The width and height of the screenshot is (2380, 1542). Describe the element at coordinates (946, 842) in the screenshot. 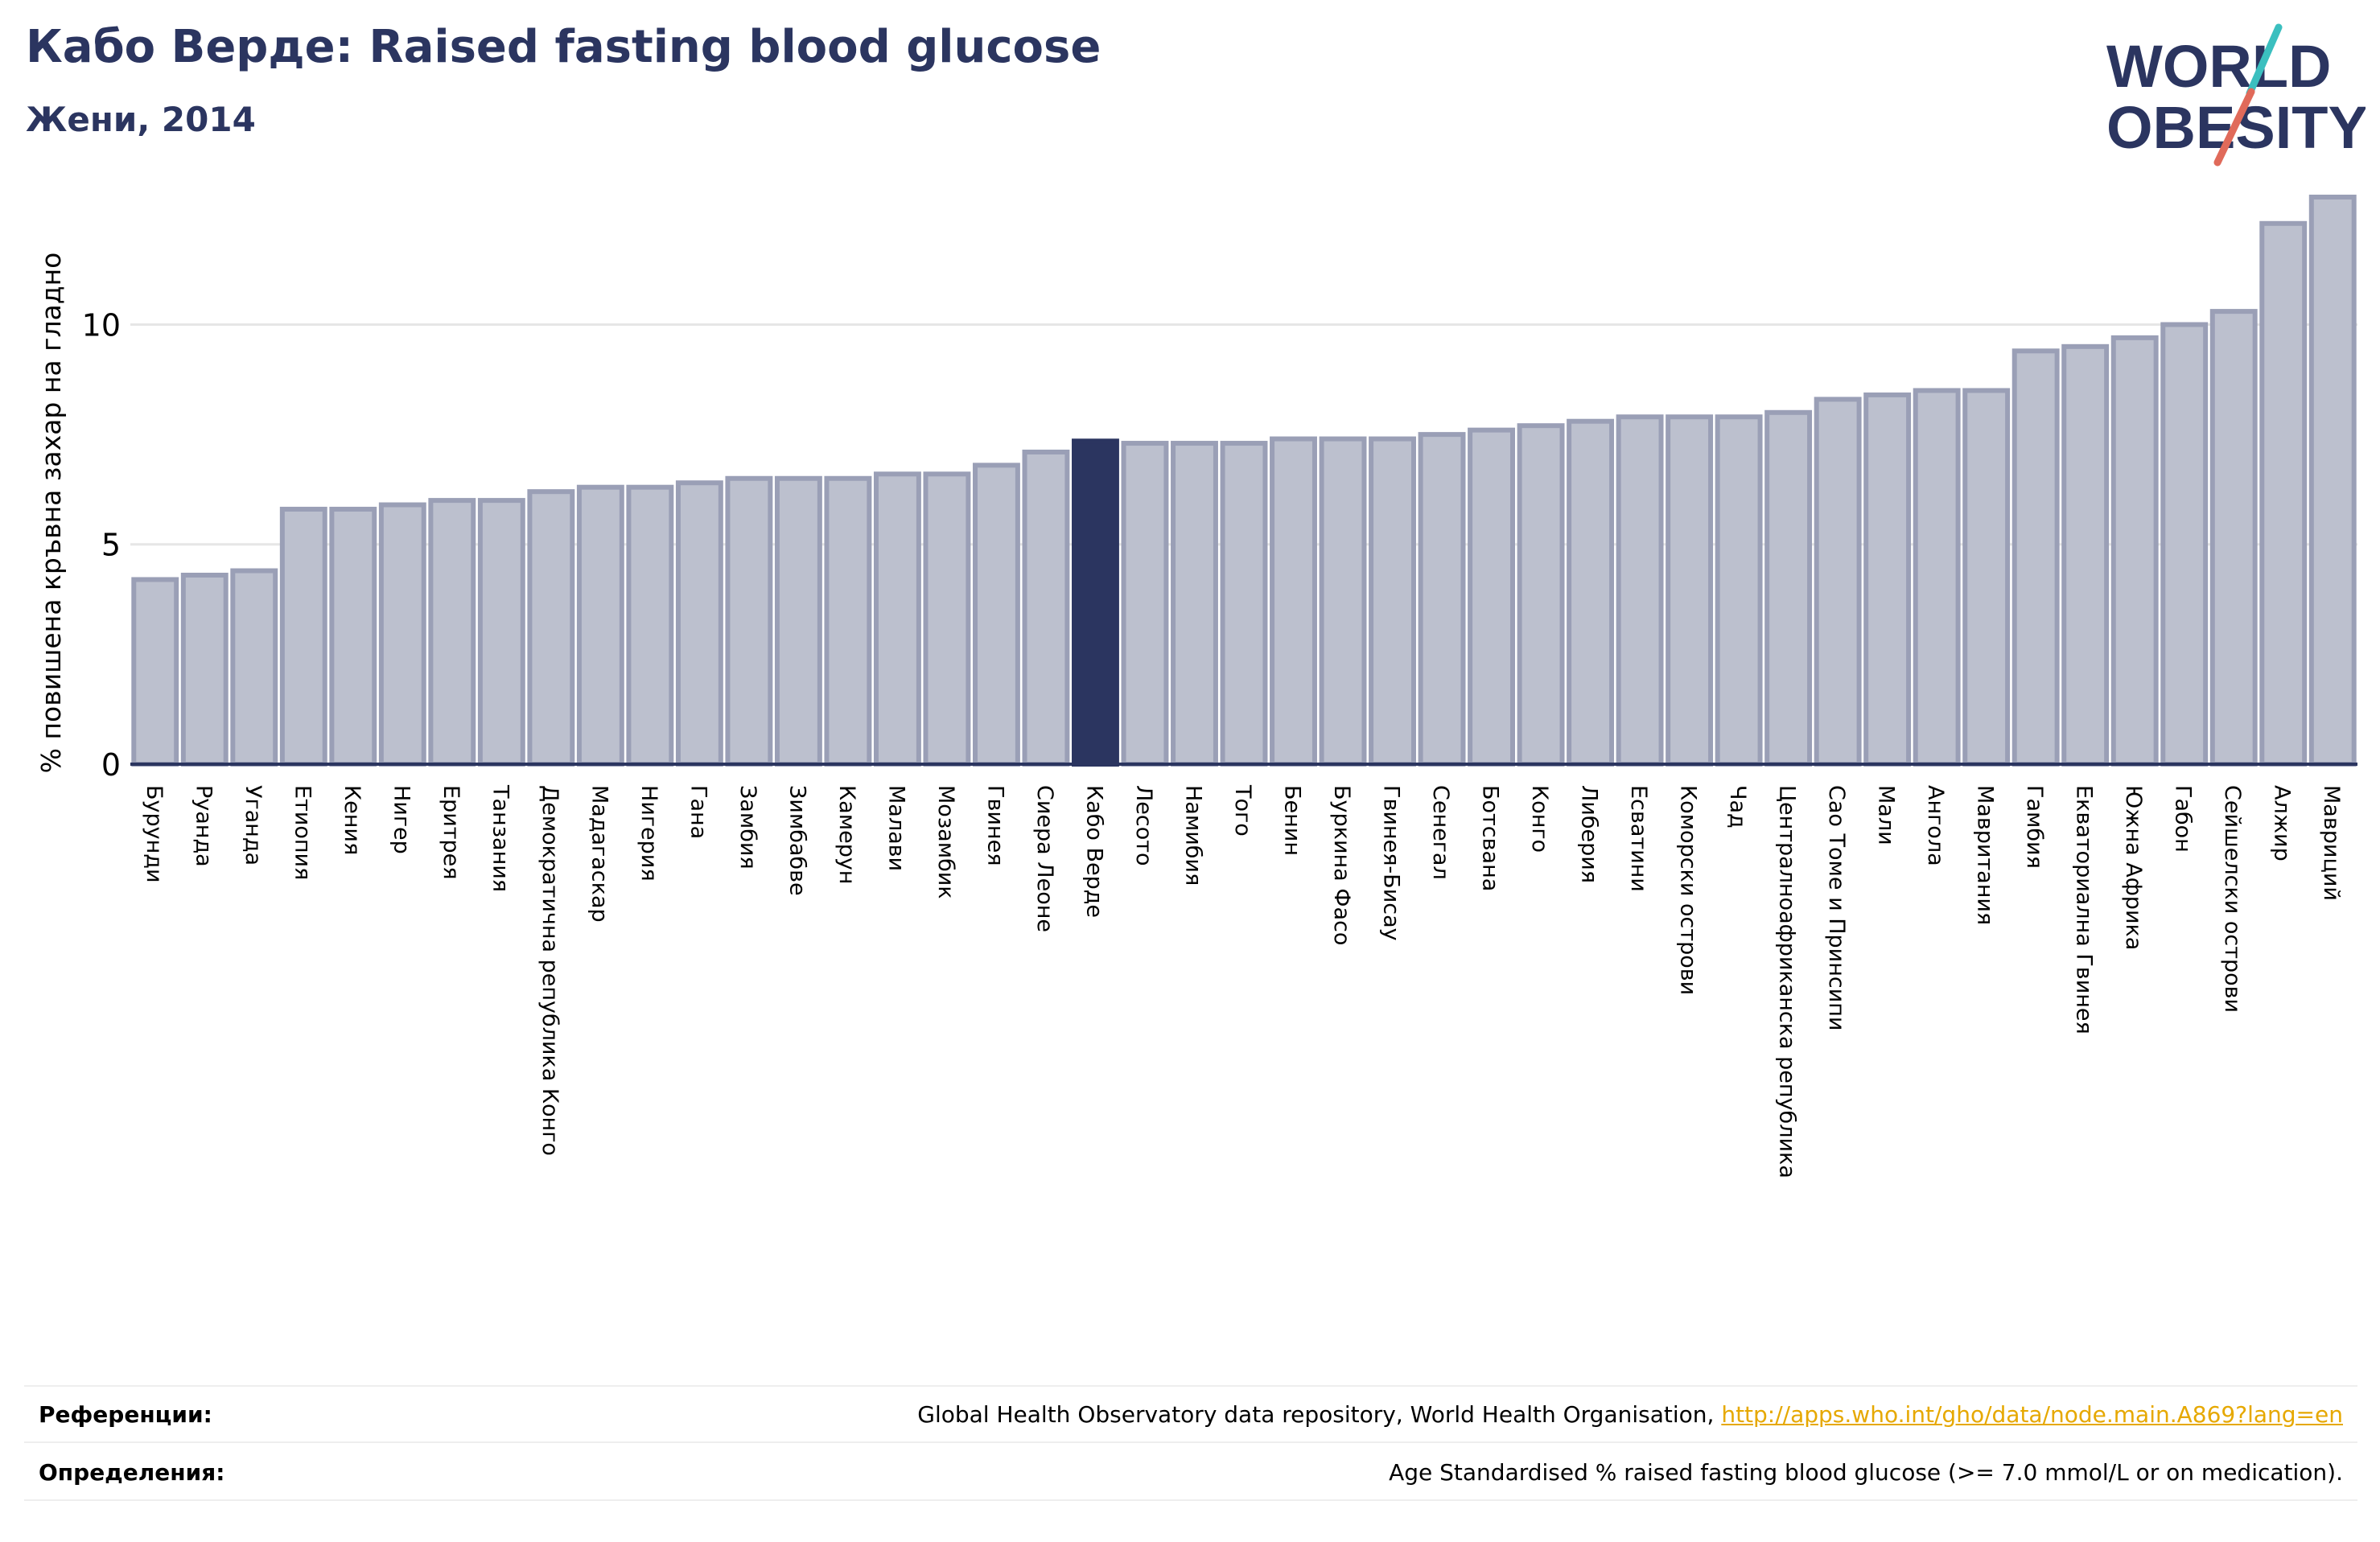

I see `x-tick-label: Мозамбик` at that location.